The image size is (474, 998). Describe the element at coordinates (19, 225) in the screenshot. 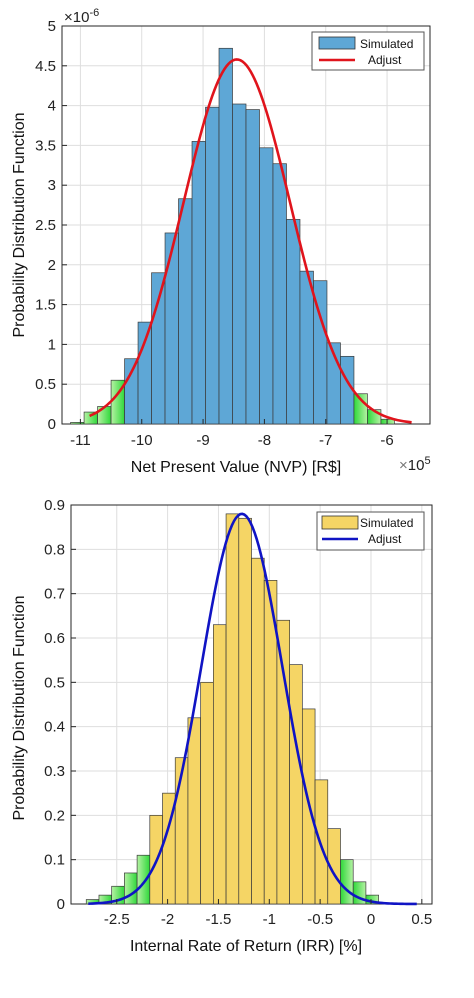

I see `npv-y-axis-label: Probability Distribution Function` at that location.